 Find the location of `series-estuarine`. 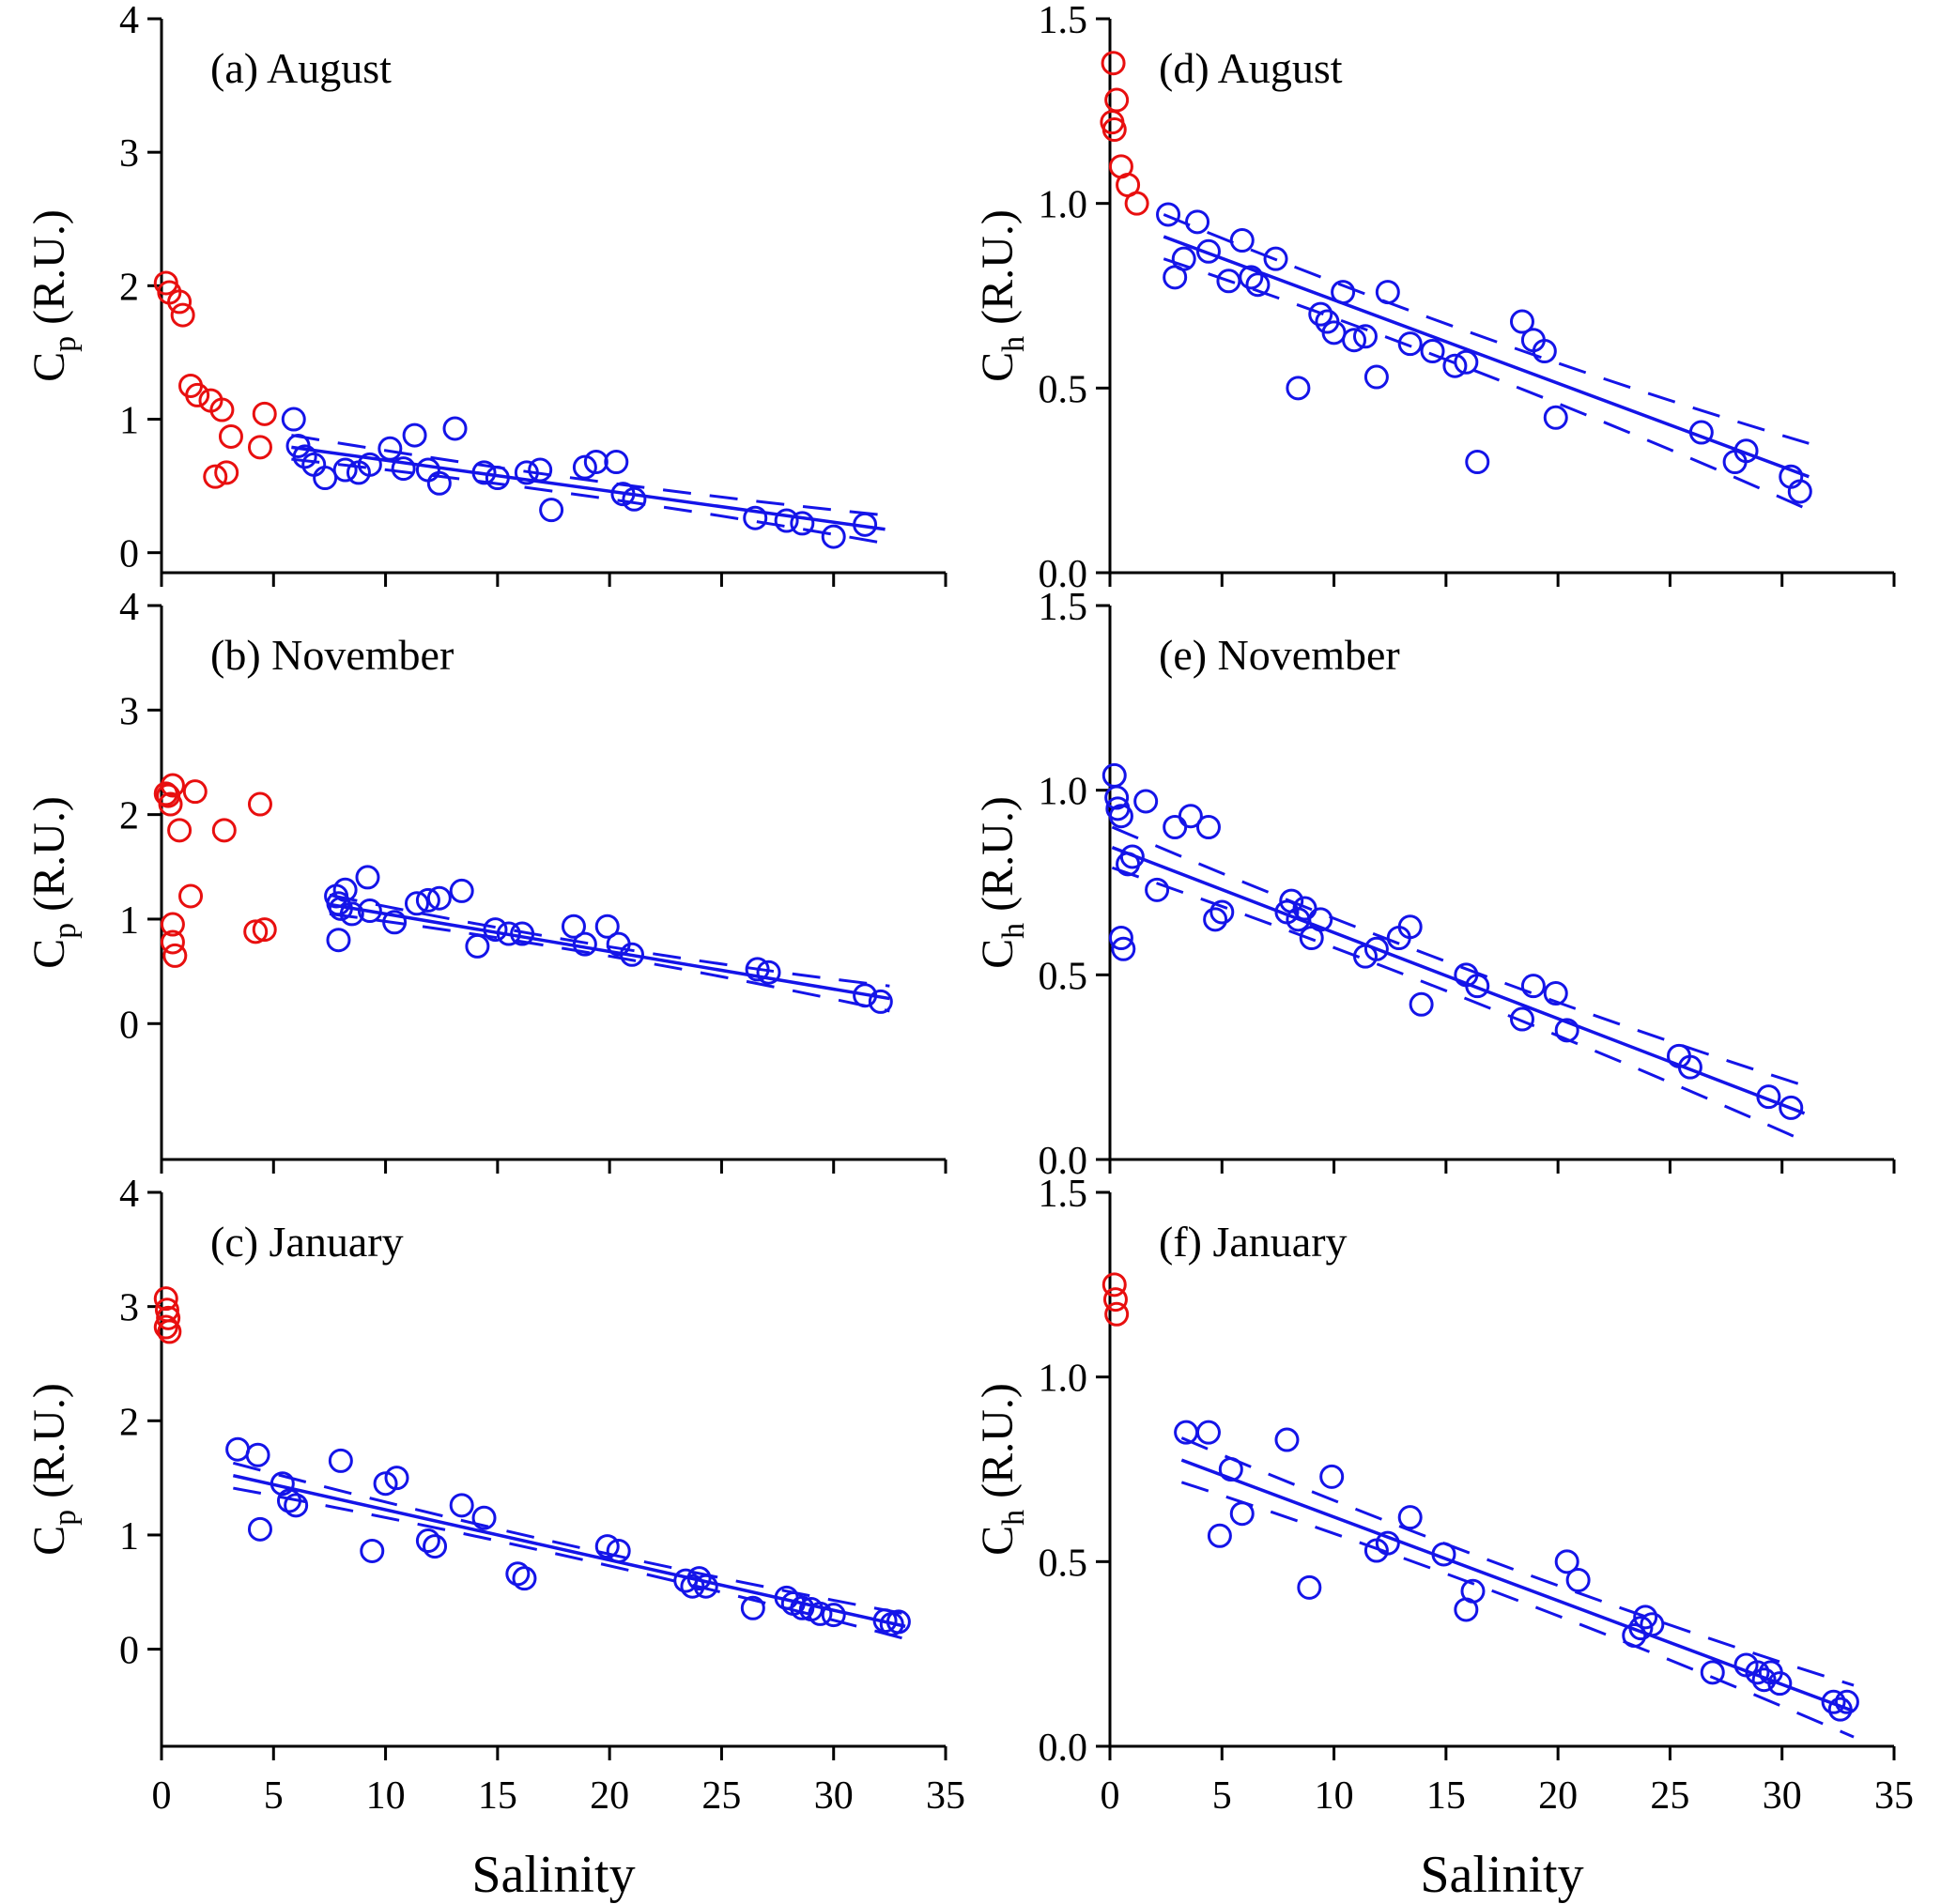

series-estuarine is located at coordinates (1516, 1571).